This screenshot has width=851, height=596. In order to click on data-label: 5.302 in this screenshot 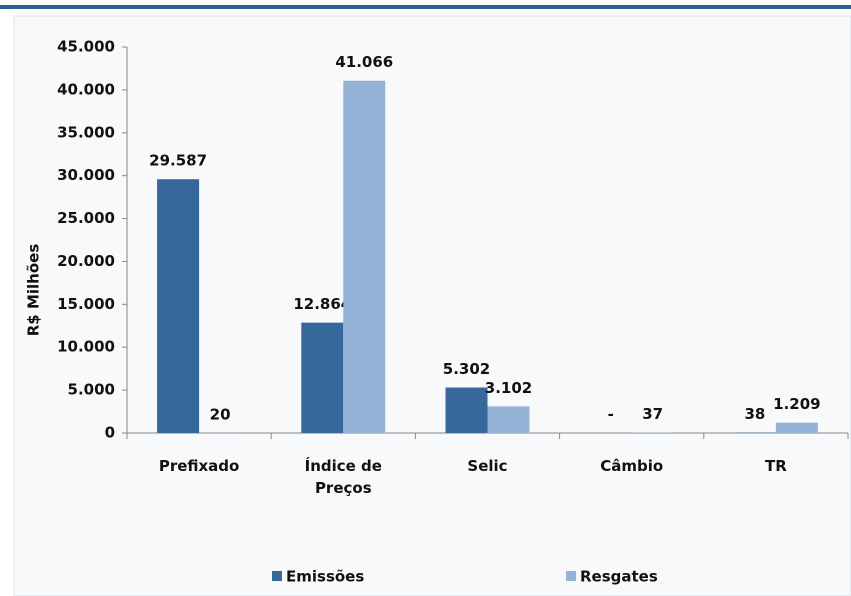, I will do `click(466, 369)`.